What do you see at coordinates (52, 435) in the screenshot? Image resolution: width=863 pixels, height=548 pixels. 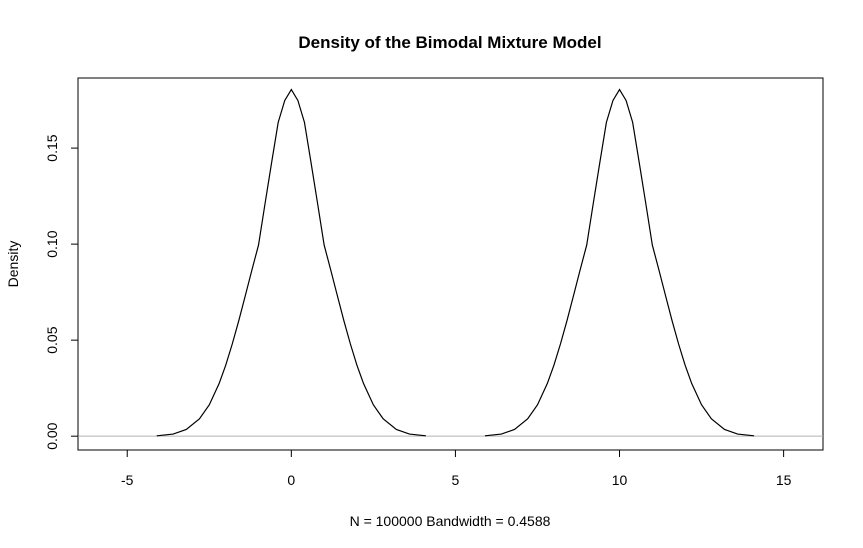 I see `y-tick-label: 0.00` at bounding box center [52, 435].